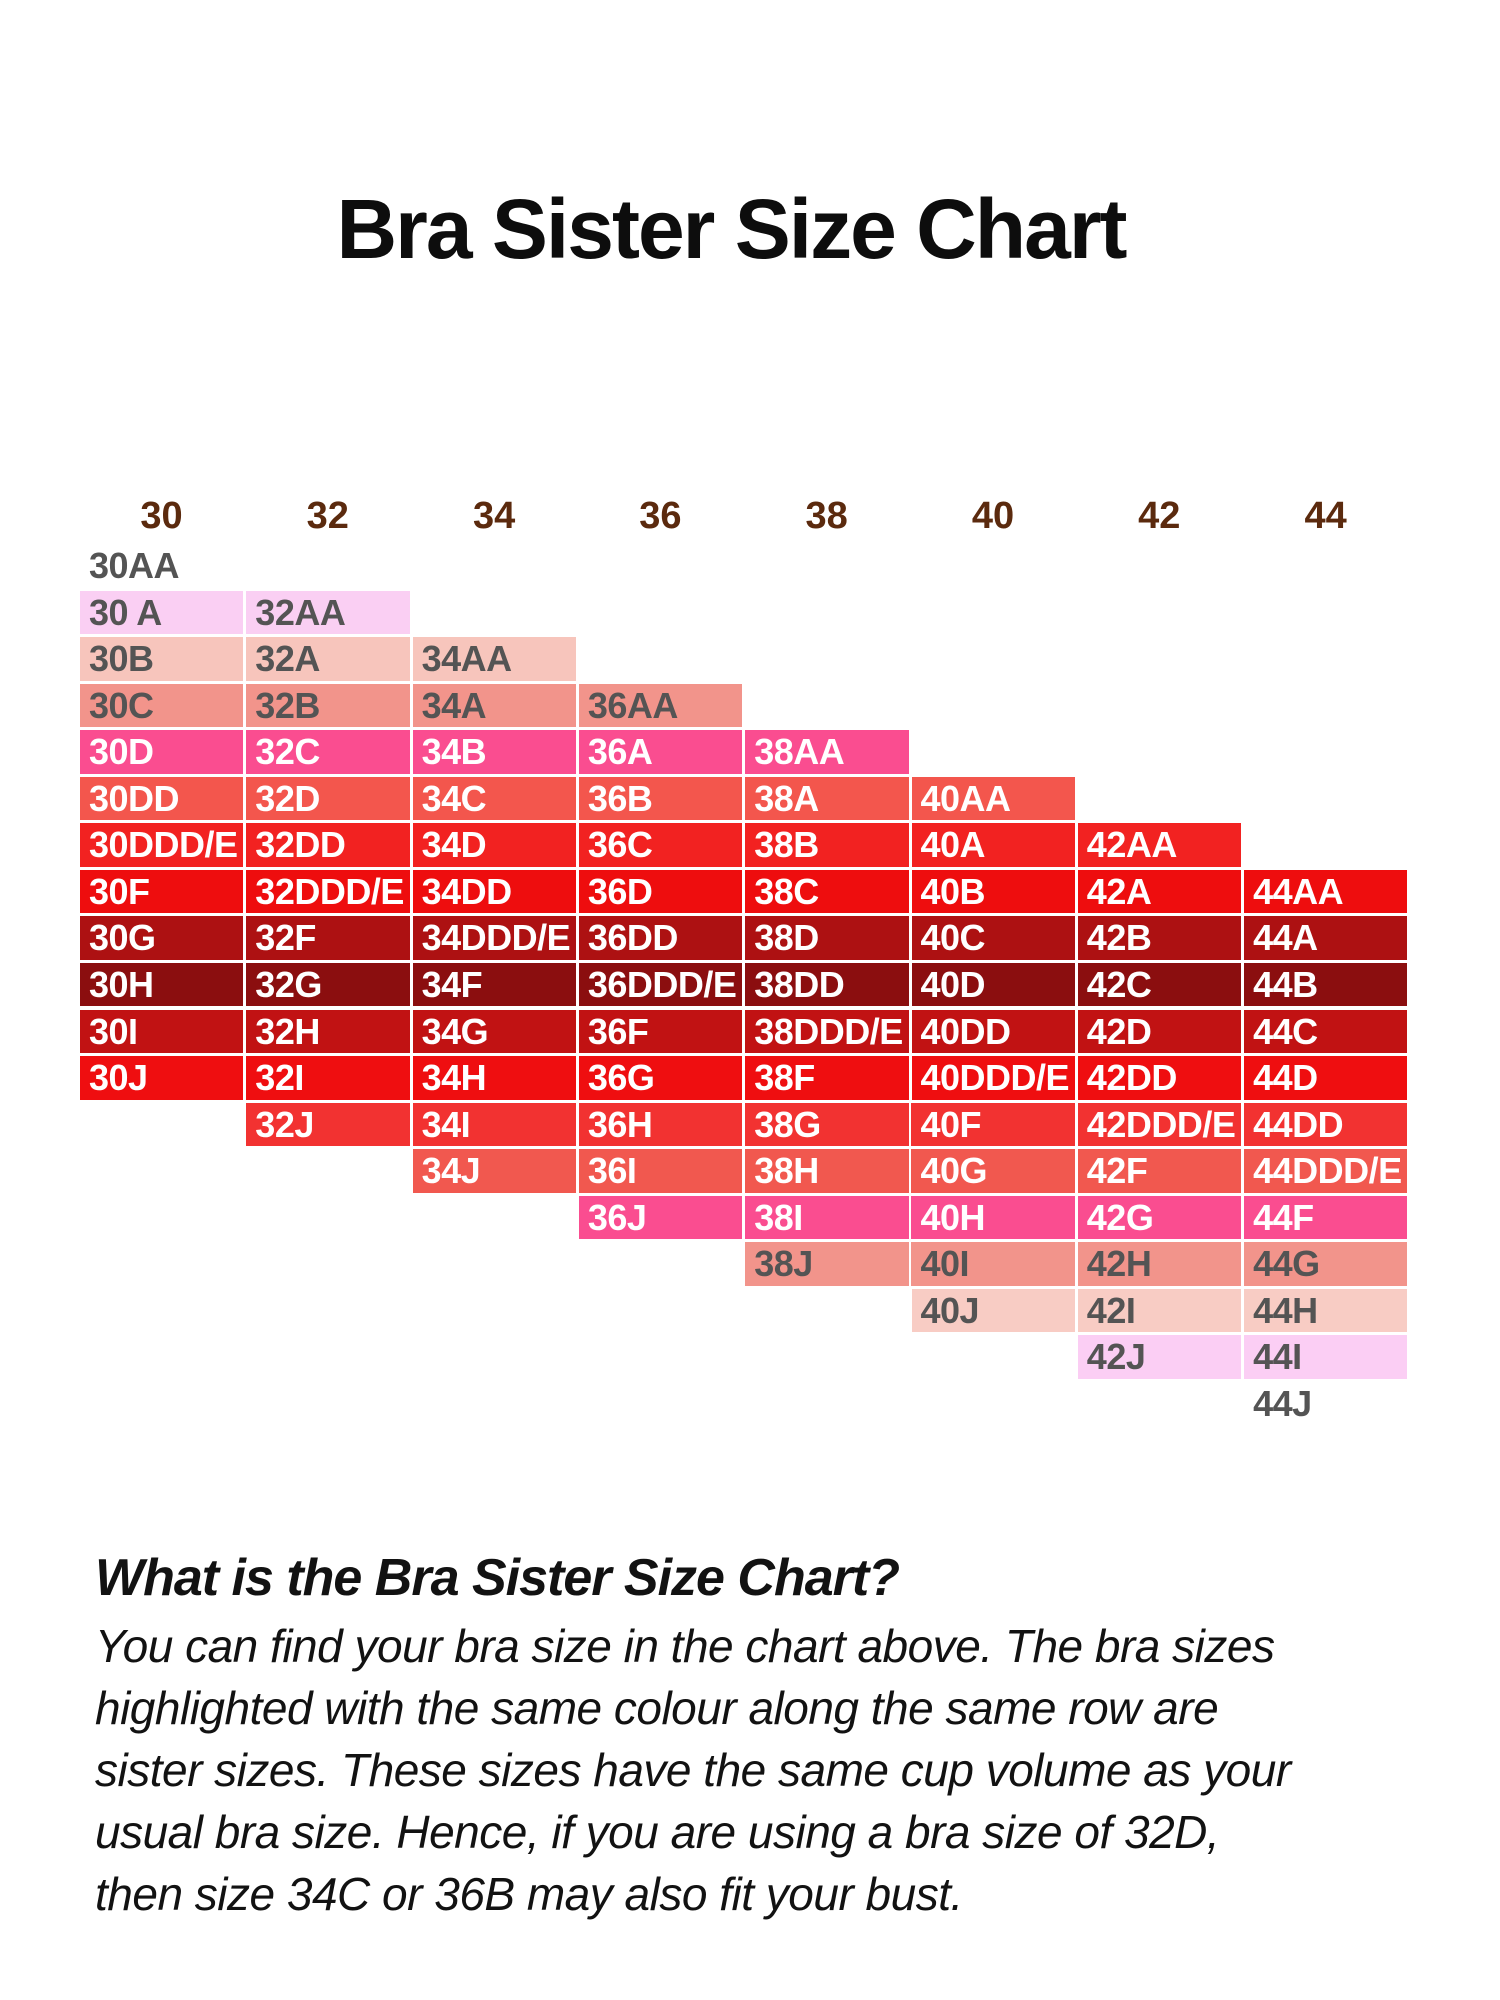 This screenshot has width=1500, height=2000. What do you see at coordinates (162, 612) in the screenshot?
I see `size-cell-30a: 30 A` at bounding box center [162, 612].